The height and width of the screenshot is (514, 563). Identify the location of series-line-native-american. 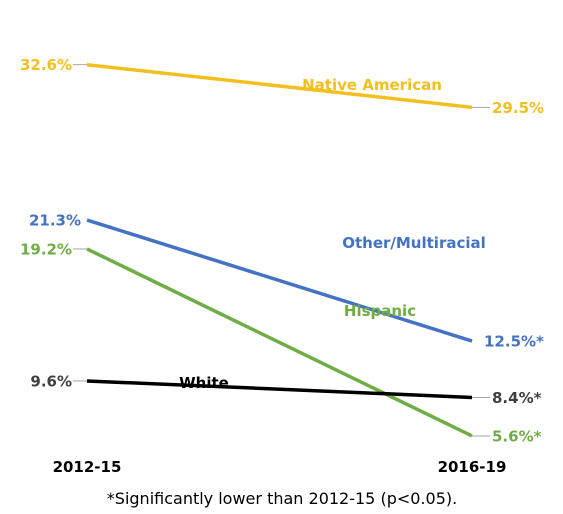
(279, 86).